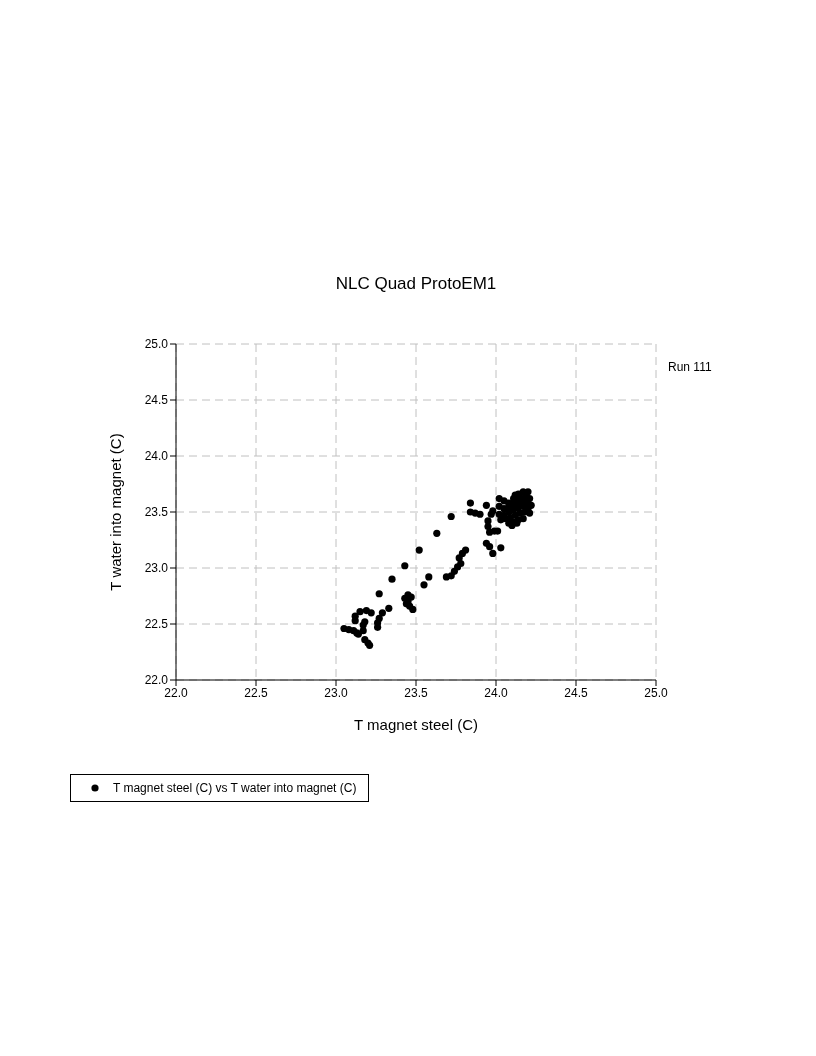 Image resolution: width=816 pixels, height=1056 pixels. What do you see at coordinates (156, 456) in the screenshot?
I see `y-tick-label: 24.0` at bounding box center [156, 456].